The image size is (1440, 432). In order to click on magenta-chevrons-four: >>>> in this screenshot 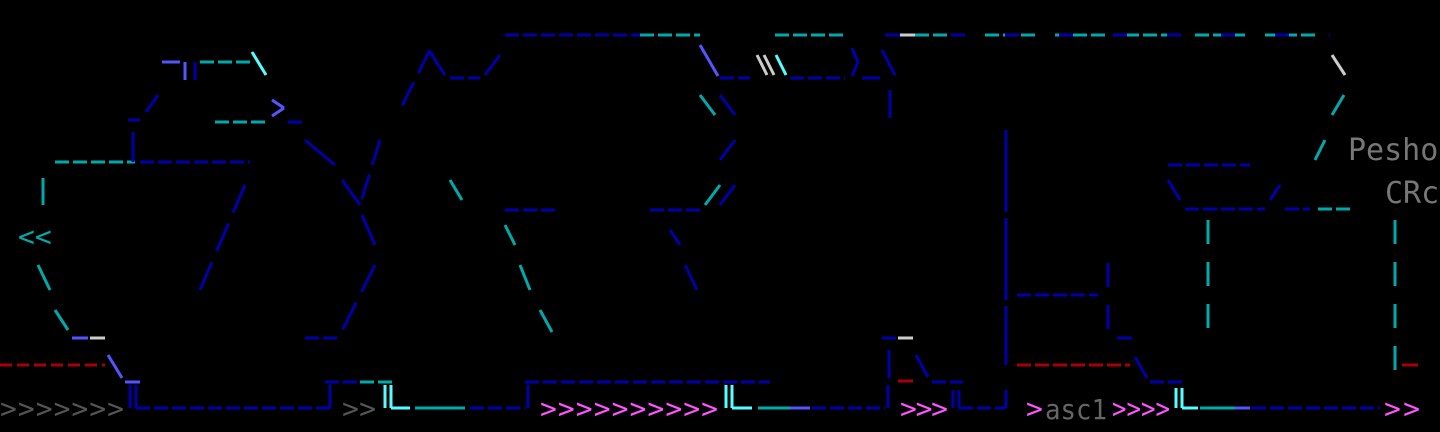, I will do `click(1141, 408)`.